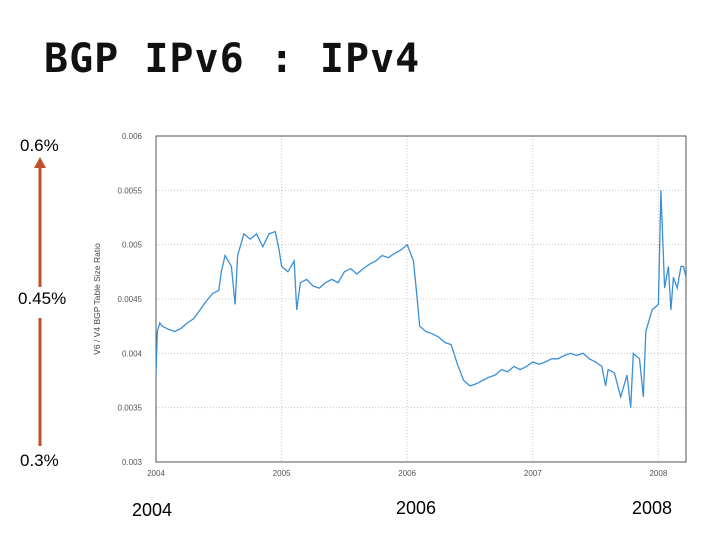  Describe the element at coordinates (132, 353) in the screenshot. I see `y-tick-label: 0.004` at that location.